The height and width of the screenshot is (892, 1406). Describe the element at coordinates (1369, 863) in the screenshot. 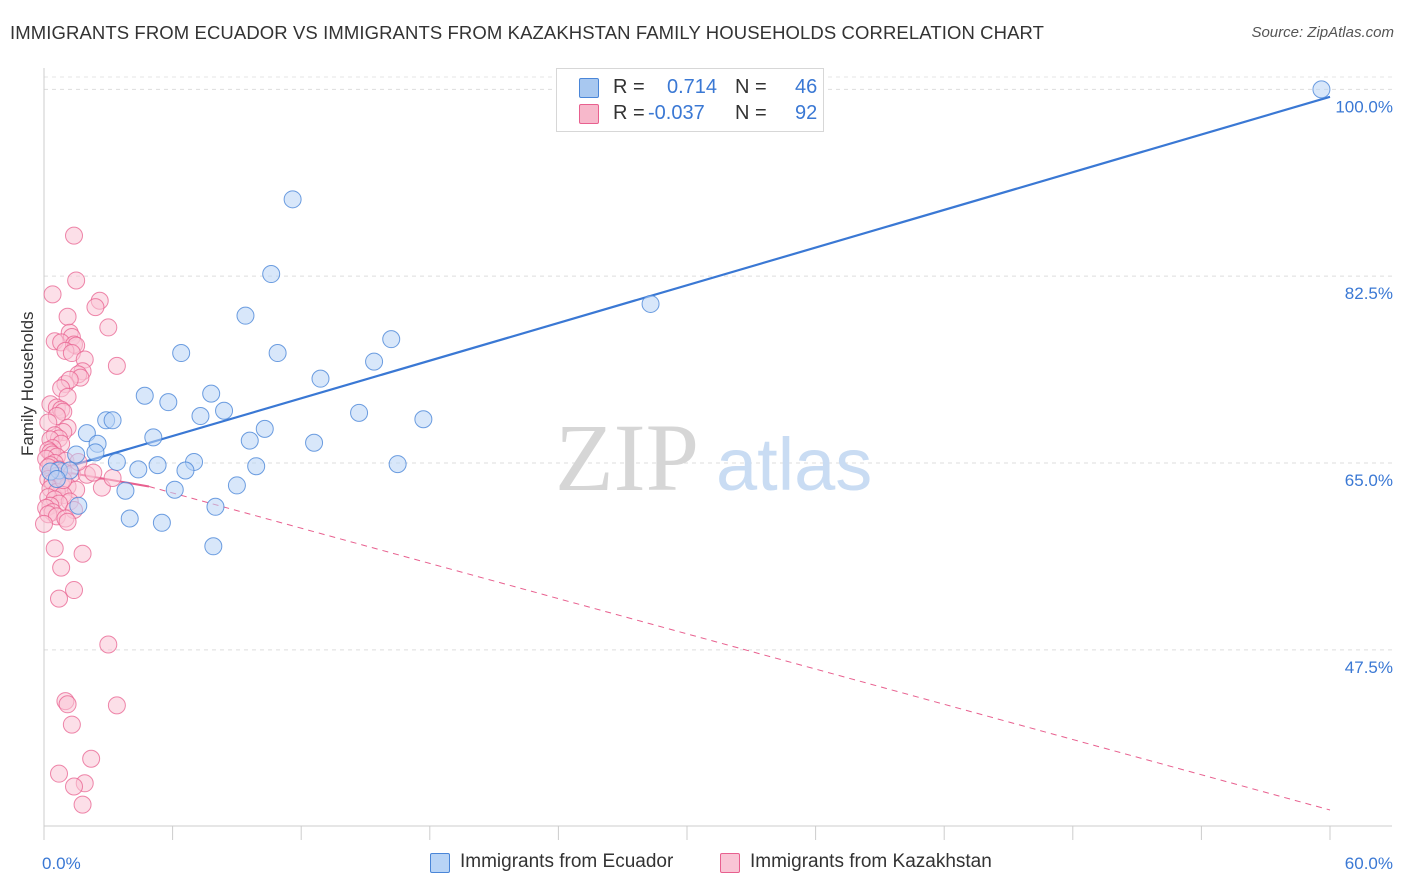

I see `x-tick-label: 60.0%` at that location.